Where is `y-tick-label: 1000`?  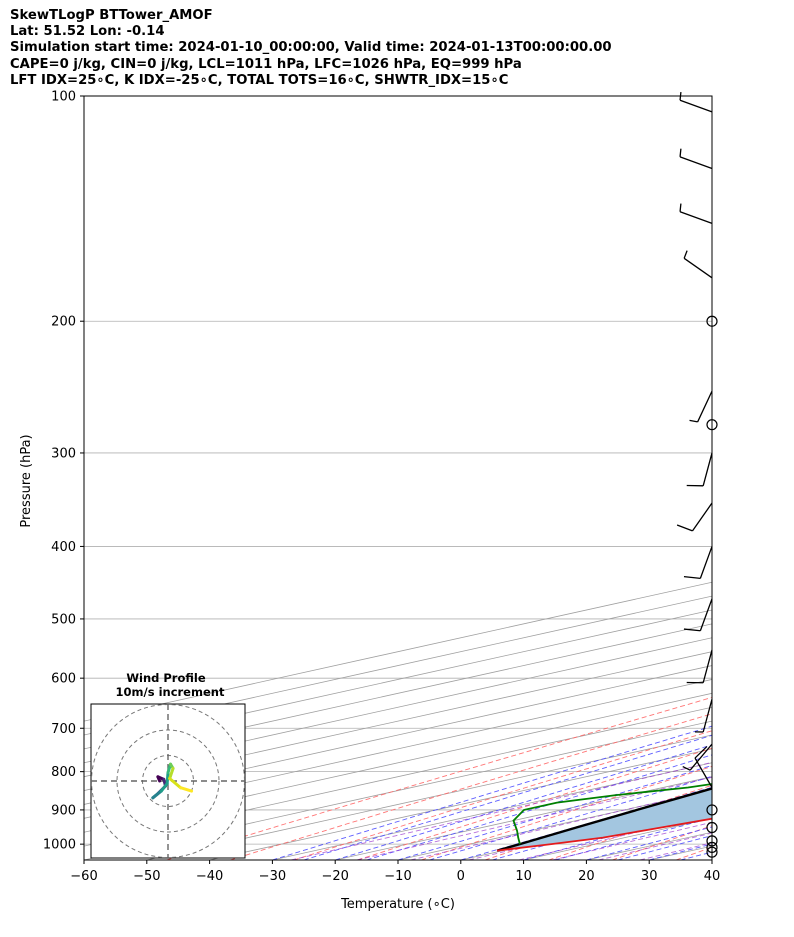 y-tick-label: 1000 is located at coordinates (59, 845).